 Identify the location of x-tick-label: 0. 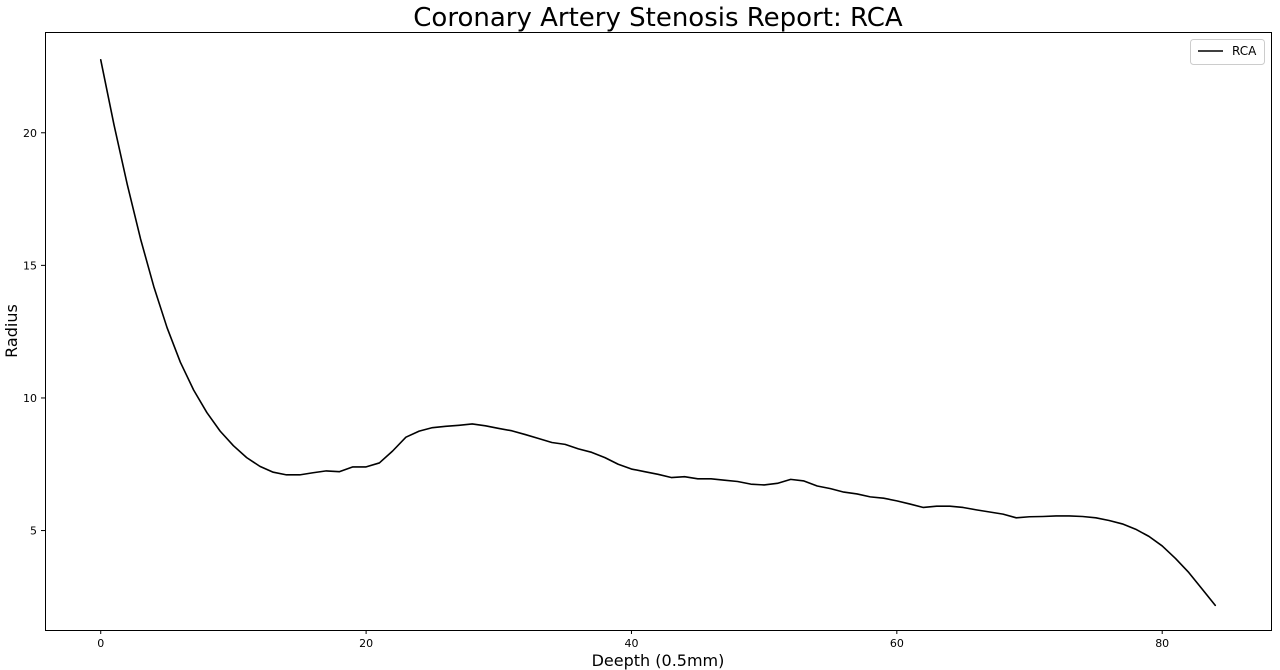
(100, 643).